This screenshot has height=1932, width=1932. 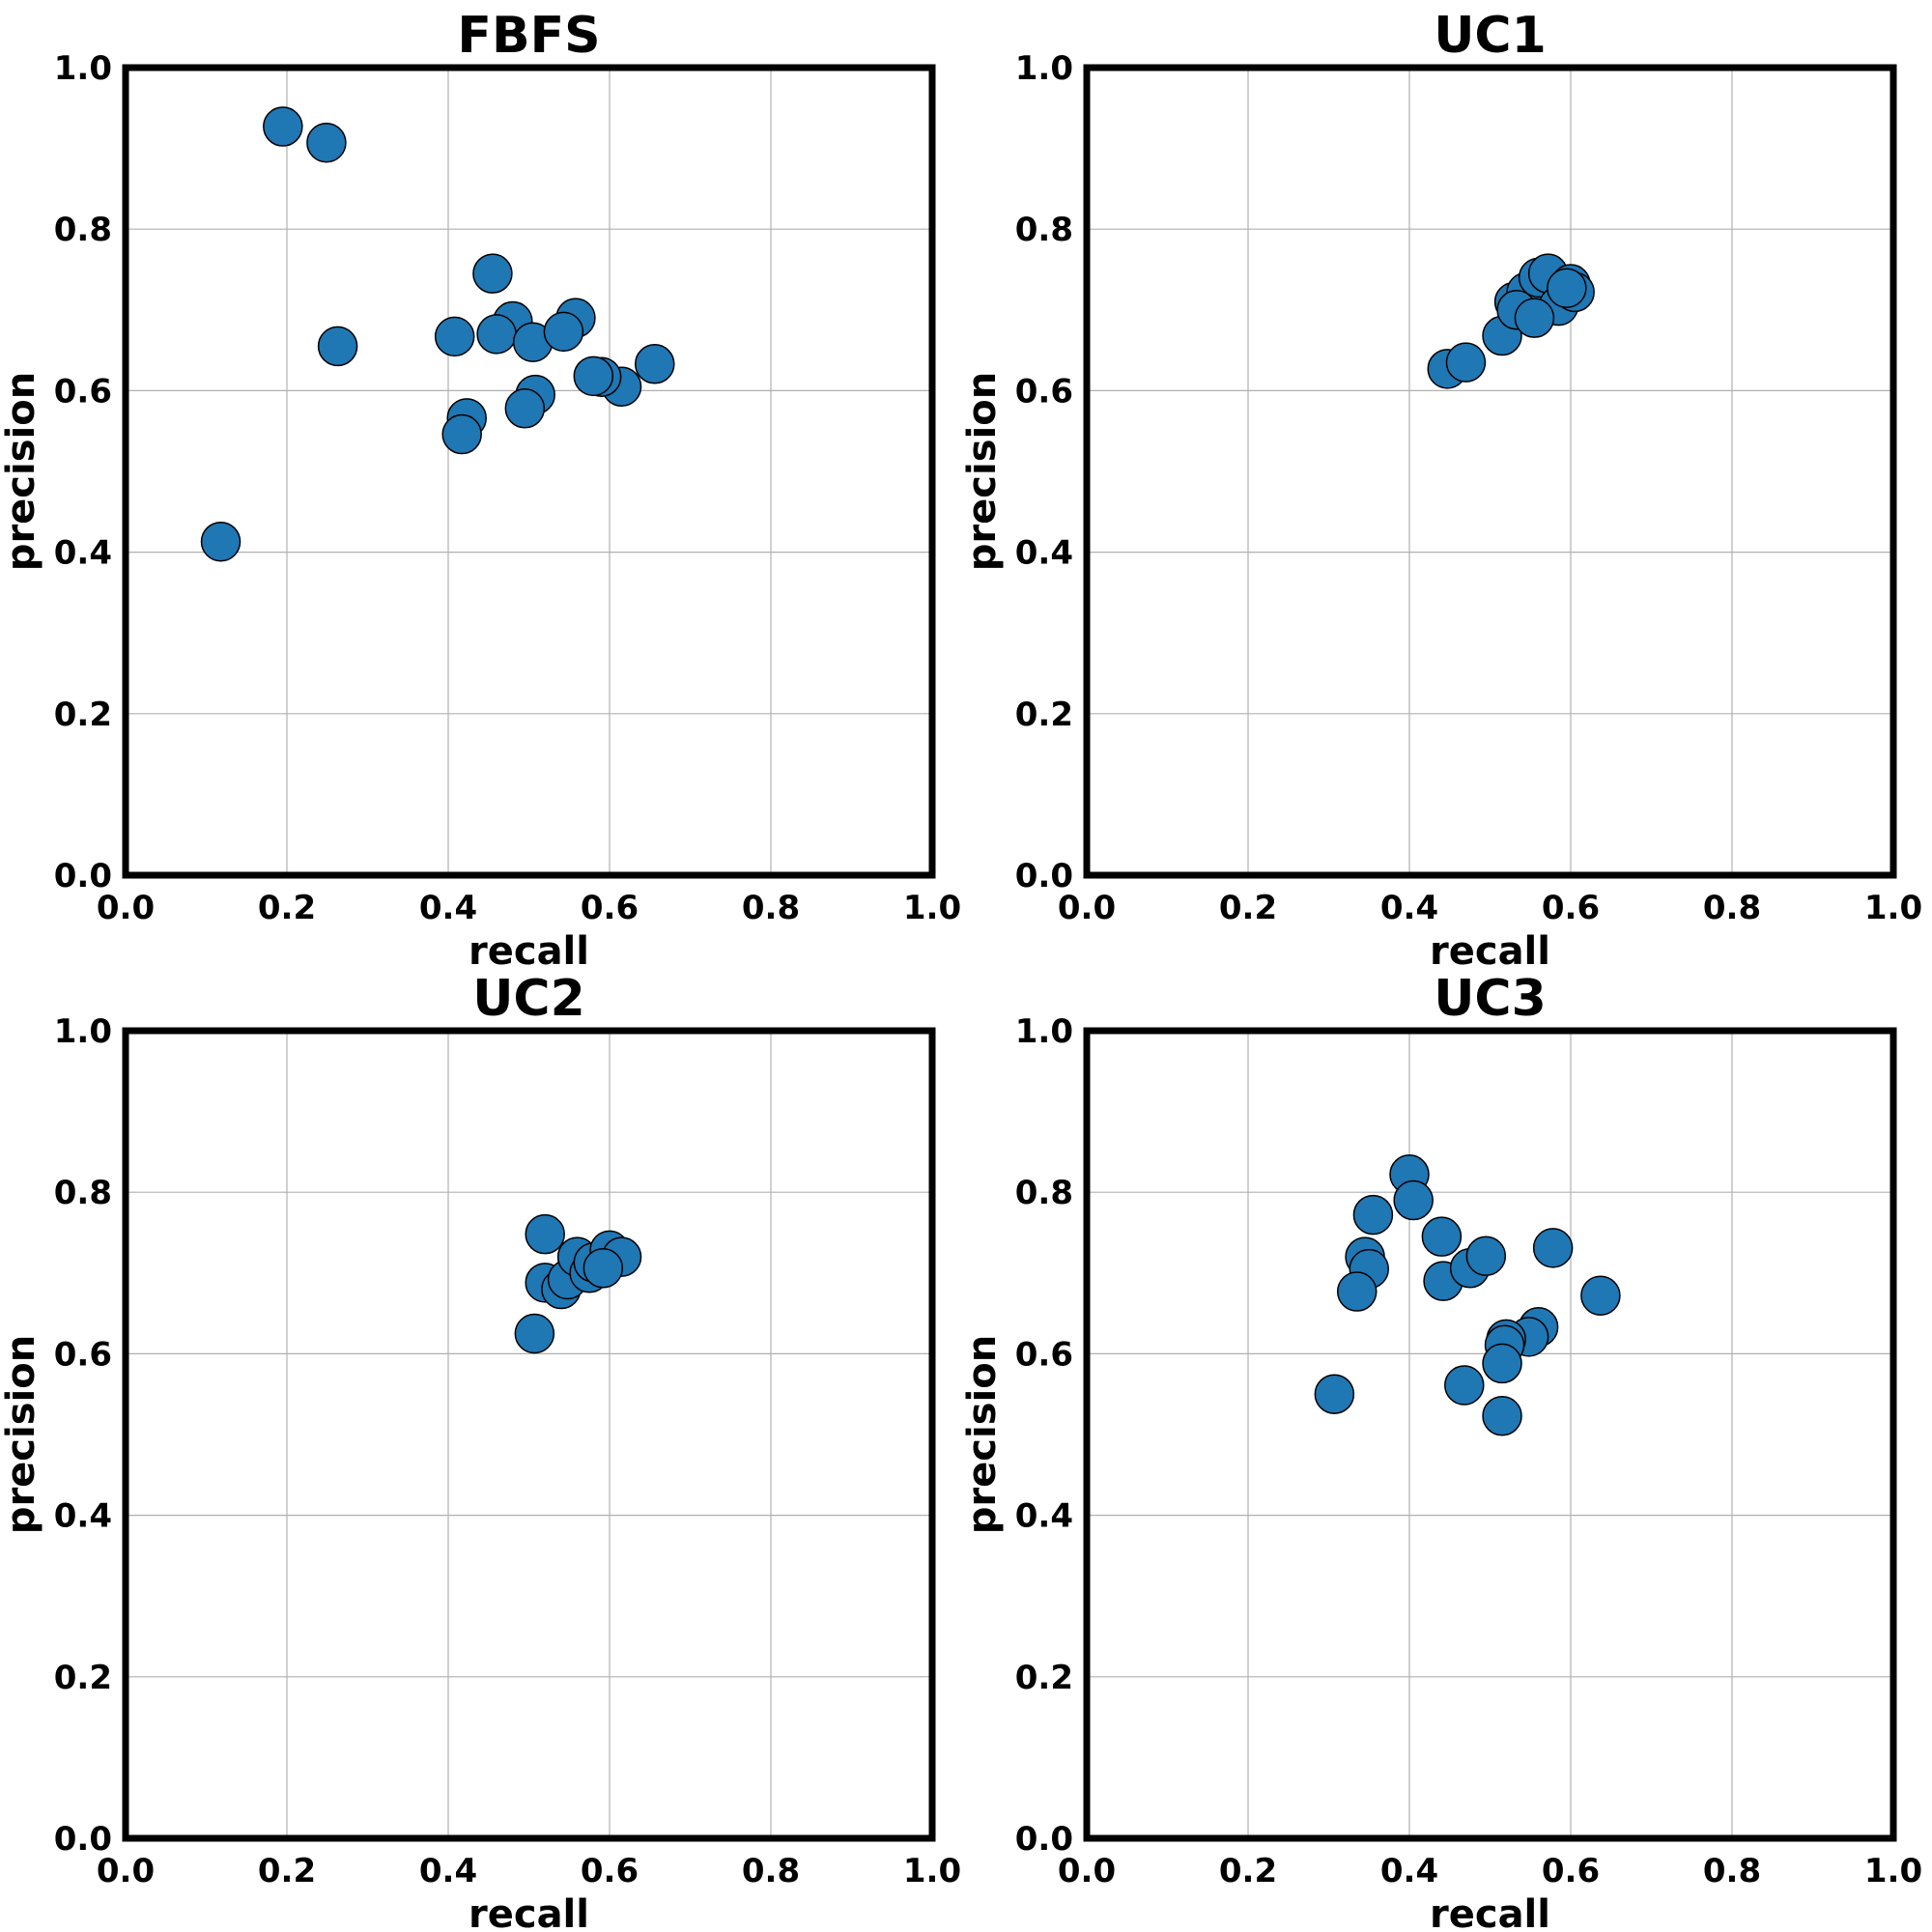 I want to click on subplot-title: FBFS, so click(x=528, y=36).